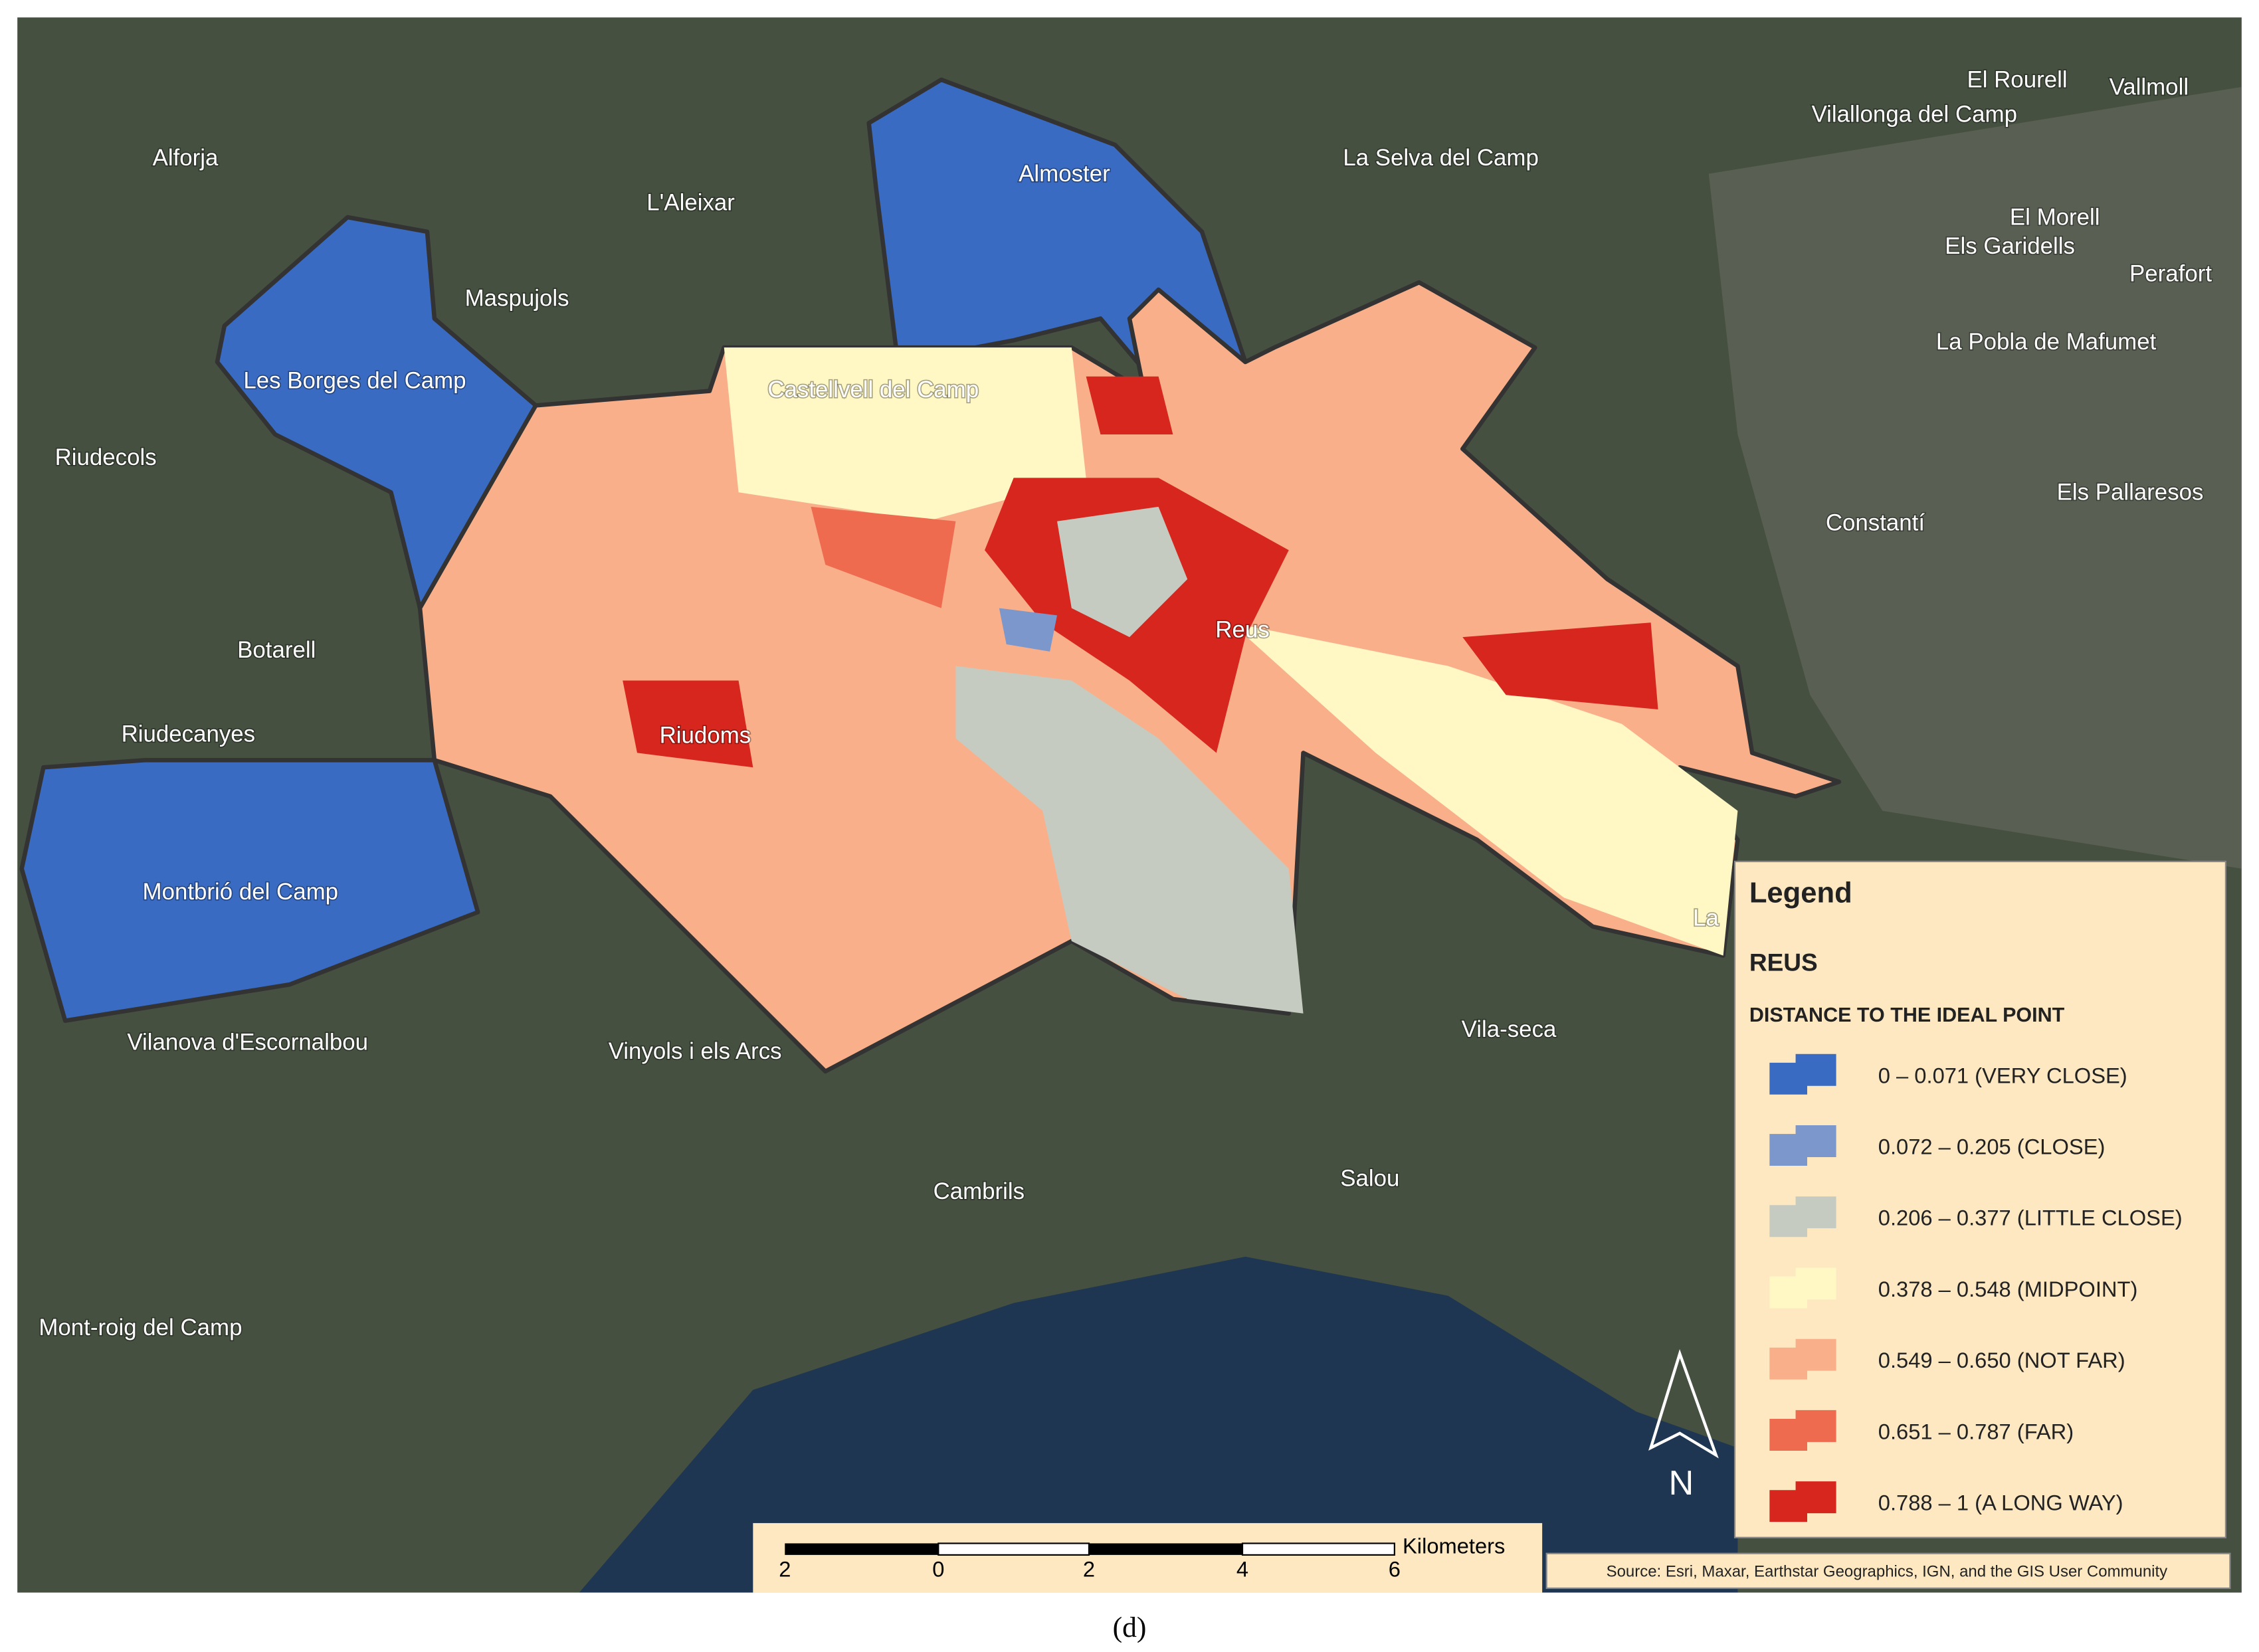 The height and width of the screenshot is (1652, 2259). Describe the element at coordinates (2010, 246) in the screenshot. I see `place-label: Els Garidells` at that location.